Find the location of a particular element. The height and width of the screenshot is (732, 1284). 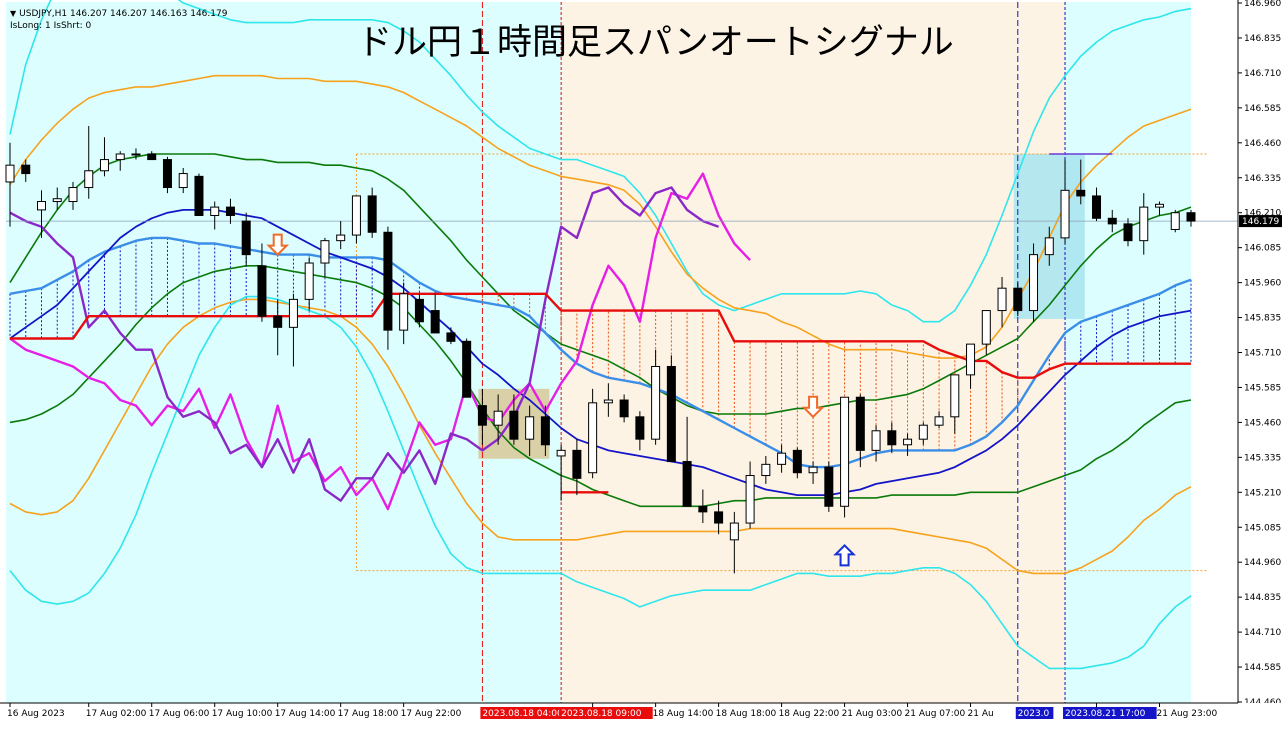

time-tick-label: 17 Aug 02:00 is located at coordinates (116, 714).